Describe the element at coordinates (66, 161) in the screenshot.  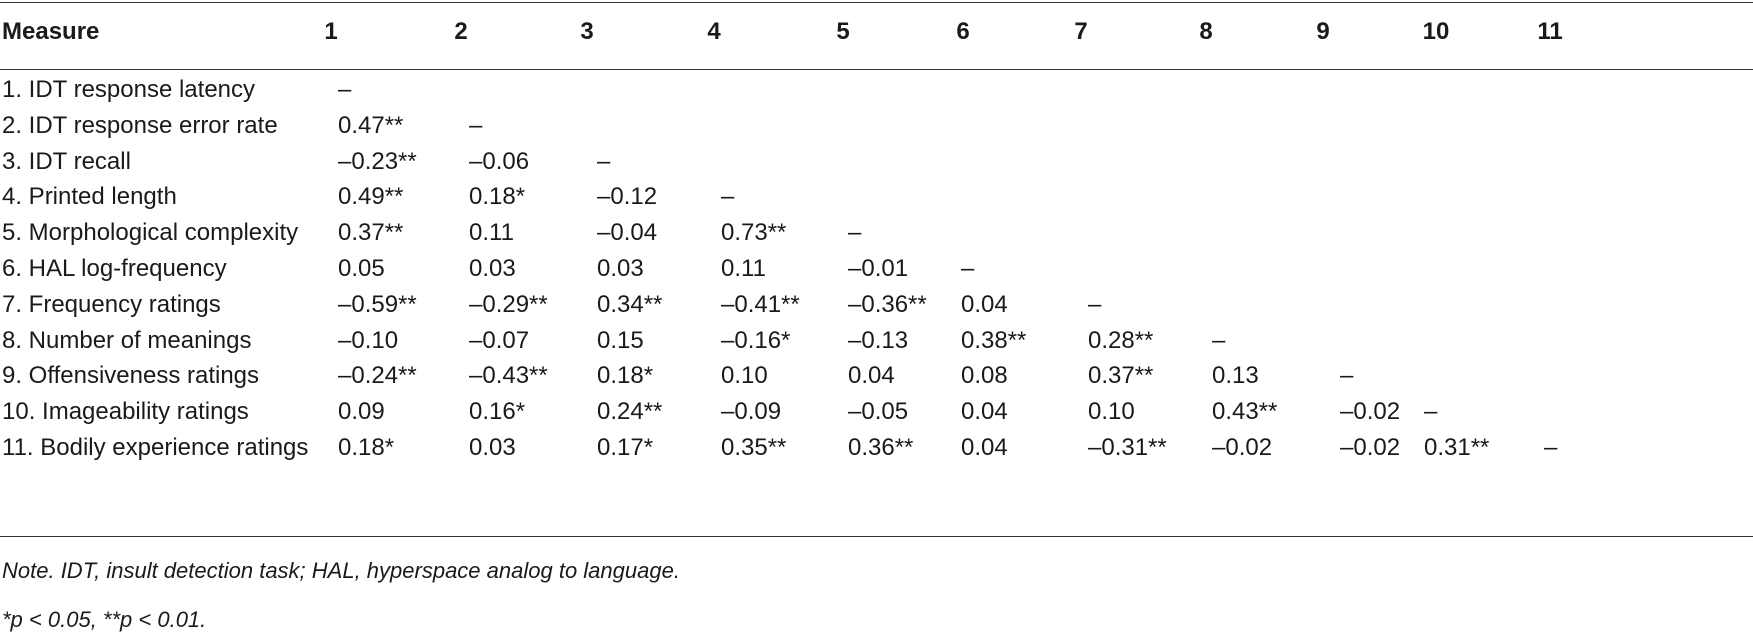
I see `row-label: 3. IDT recall` at that location.